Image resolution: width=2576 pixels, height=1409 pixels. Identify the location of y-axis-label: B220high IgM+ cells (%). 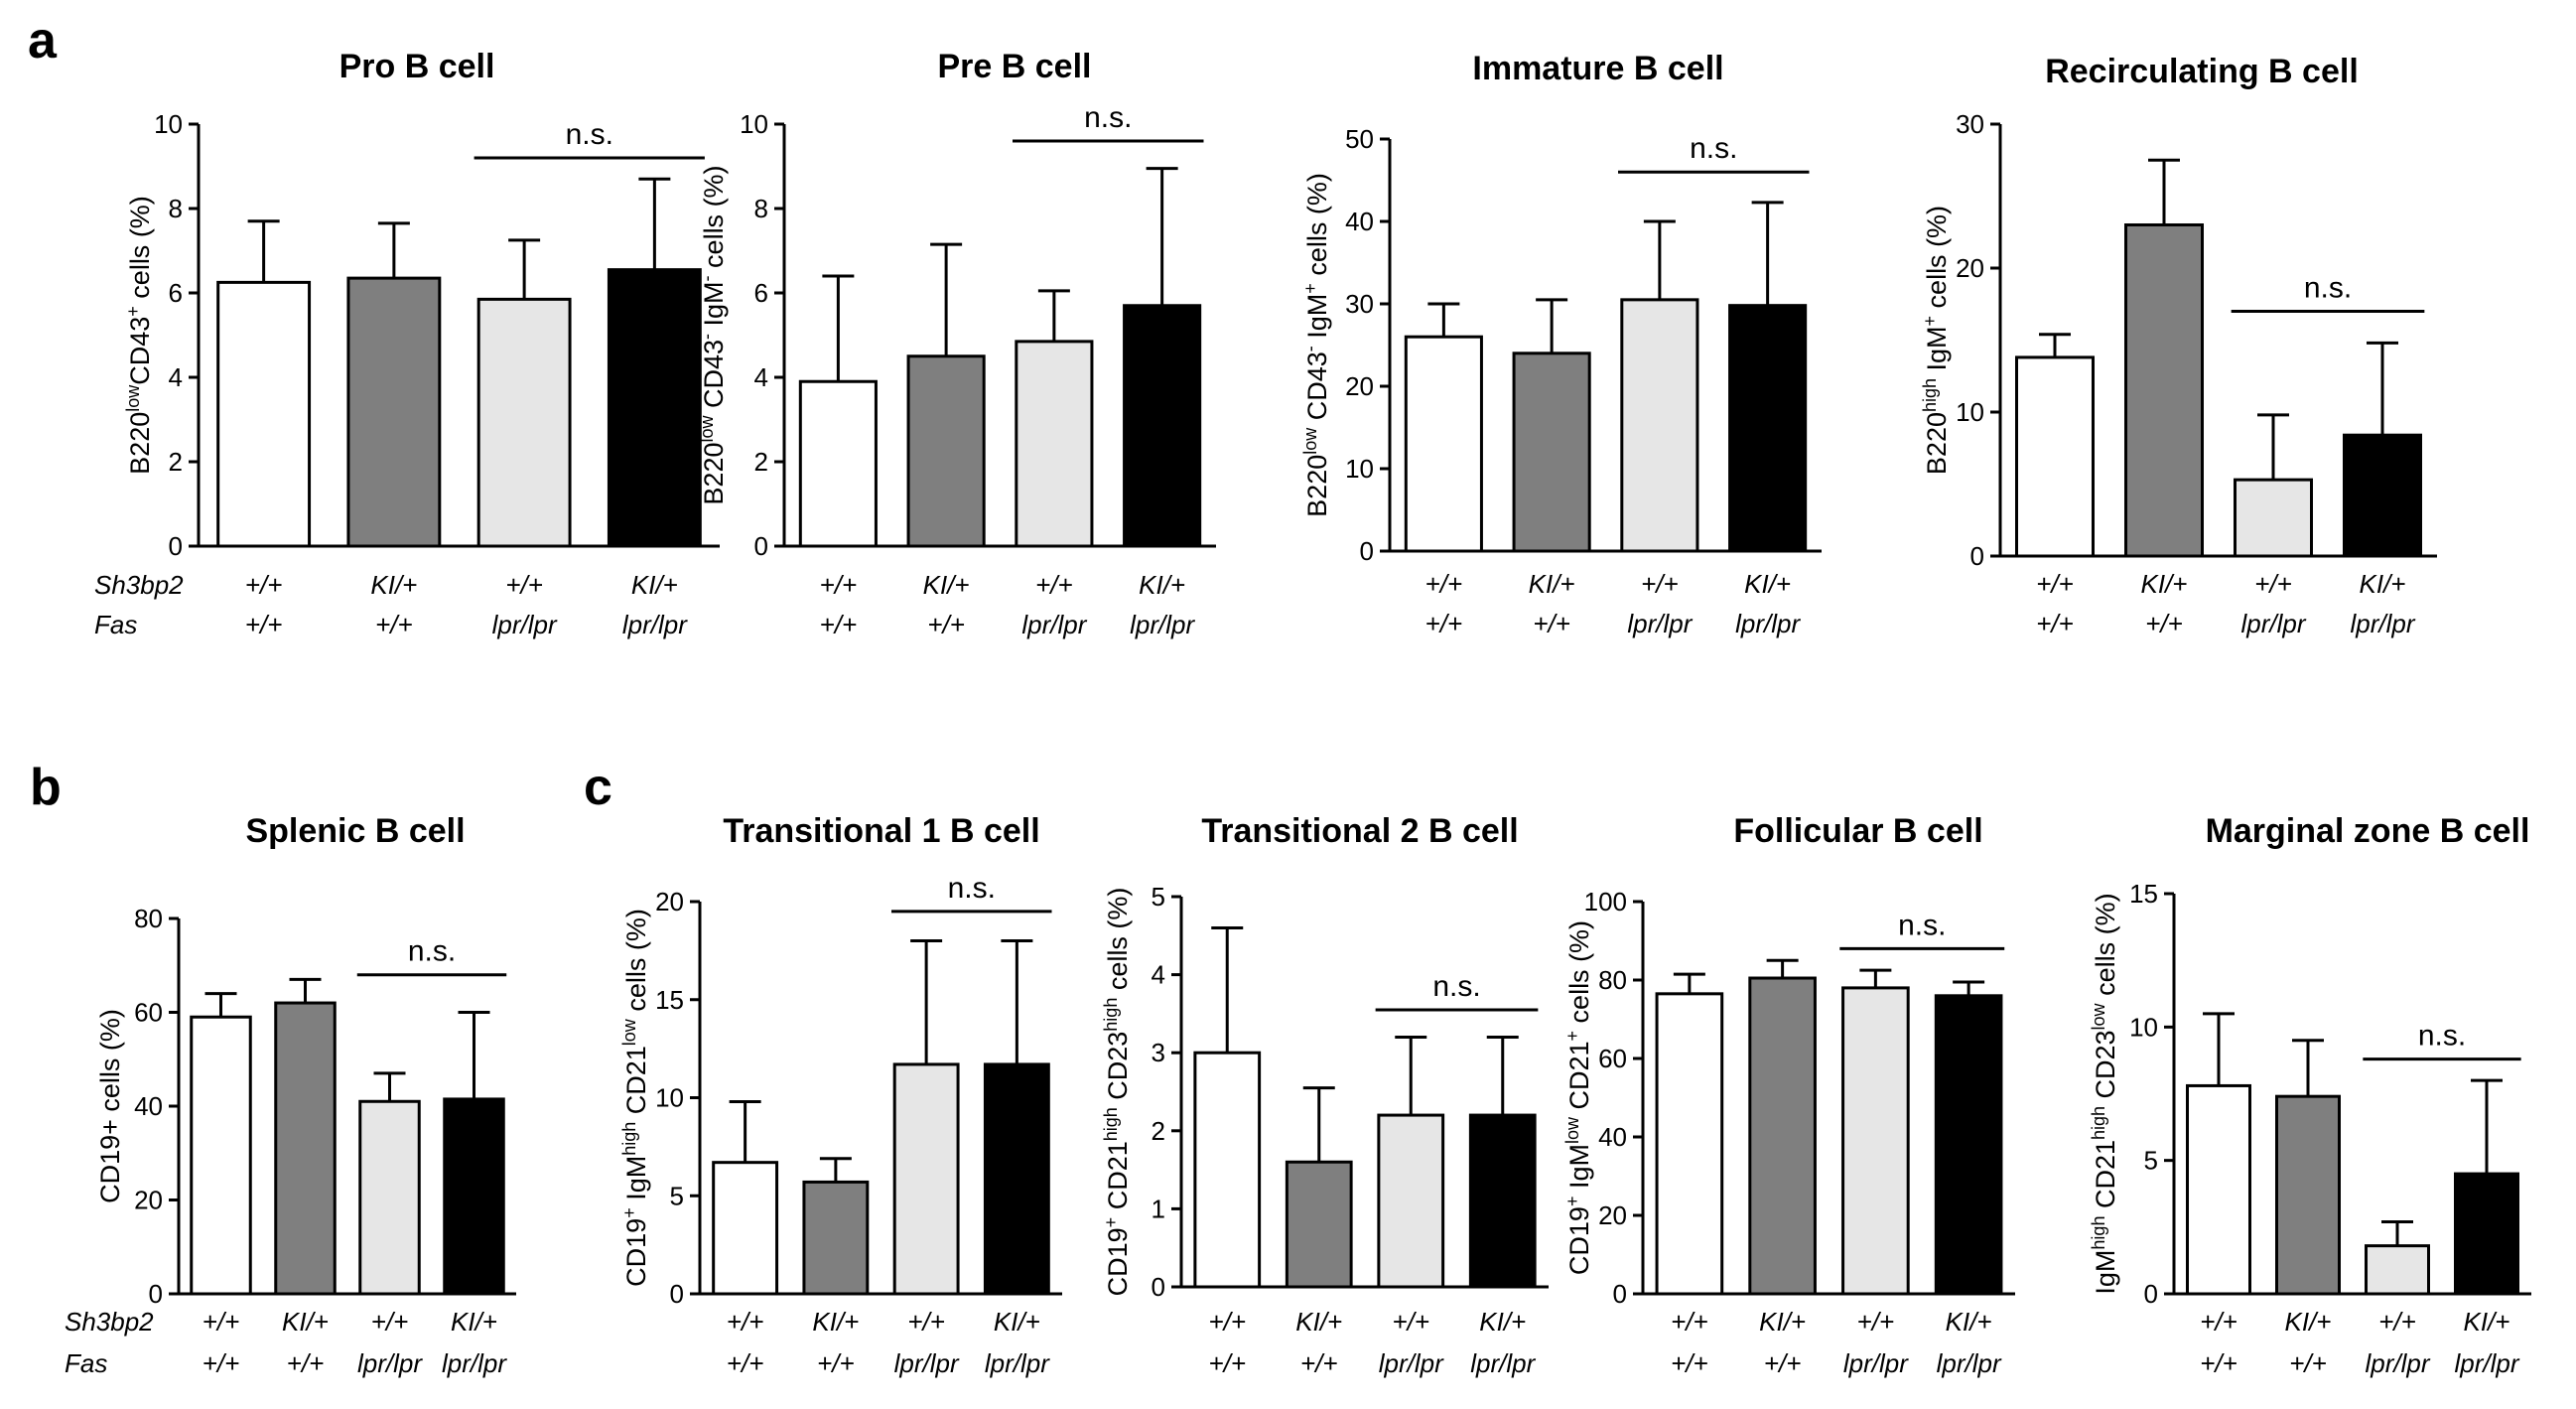
(1936, 340).